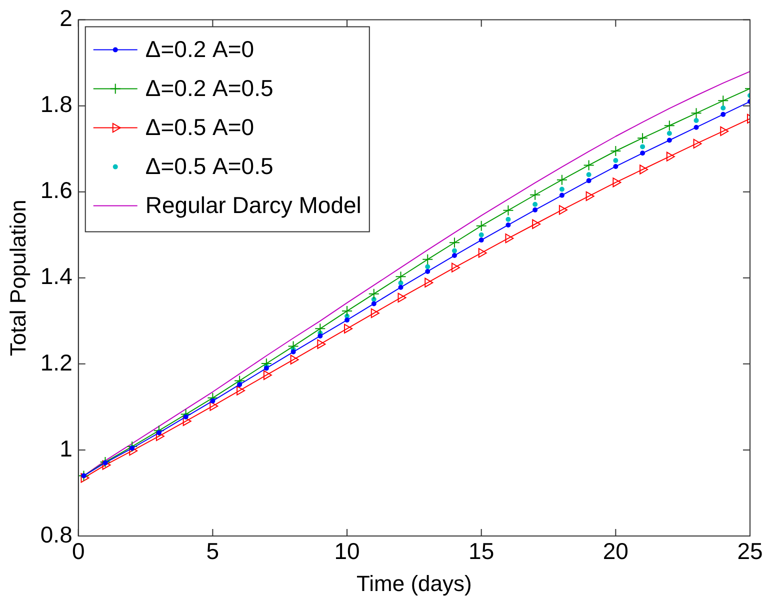 Image resolution: width=768 pixels, height=604 pixels. I want to click on y-tick-label: 1.2, so click(56, 362).